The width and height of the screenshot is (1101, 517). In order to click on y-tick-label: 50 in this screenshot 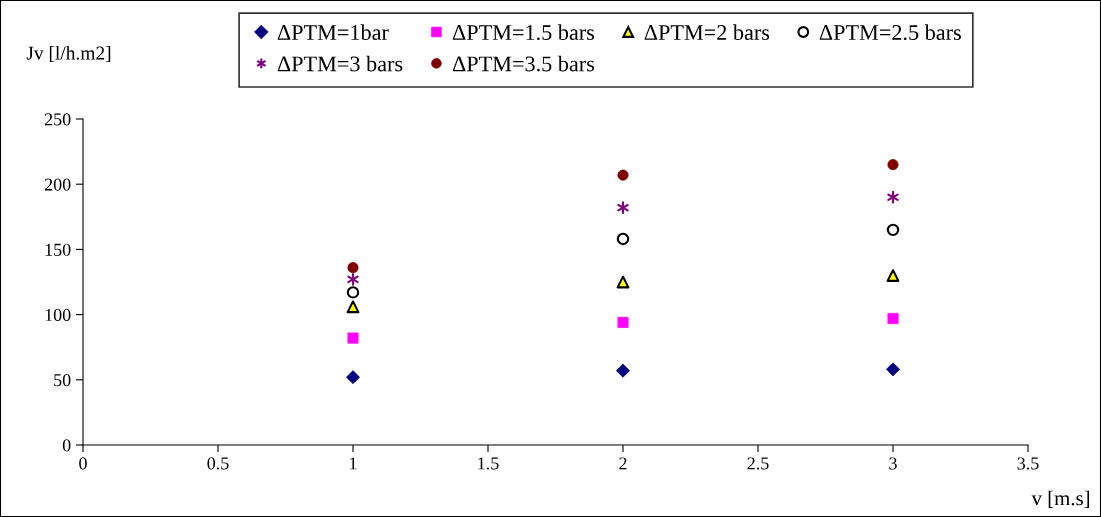, I will do `click(62, 380)`.